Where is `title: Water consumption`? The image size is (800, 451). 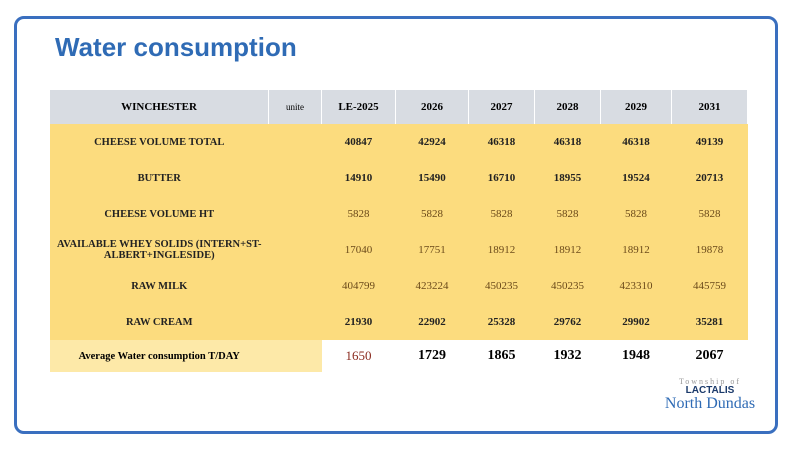
title: Water consumption is located at coordinates (176, 47).